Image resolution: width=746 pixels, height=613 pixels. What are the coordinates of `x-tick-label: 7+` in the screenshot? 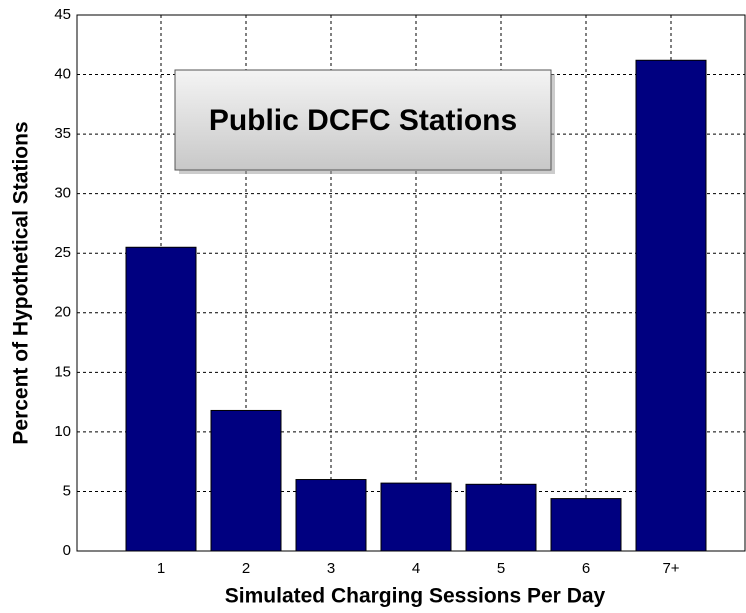 It's located at (670, 568).